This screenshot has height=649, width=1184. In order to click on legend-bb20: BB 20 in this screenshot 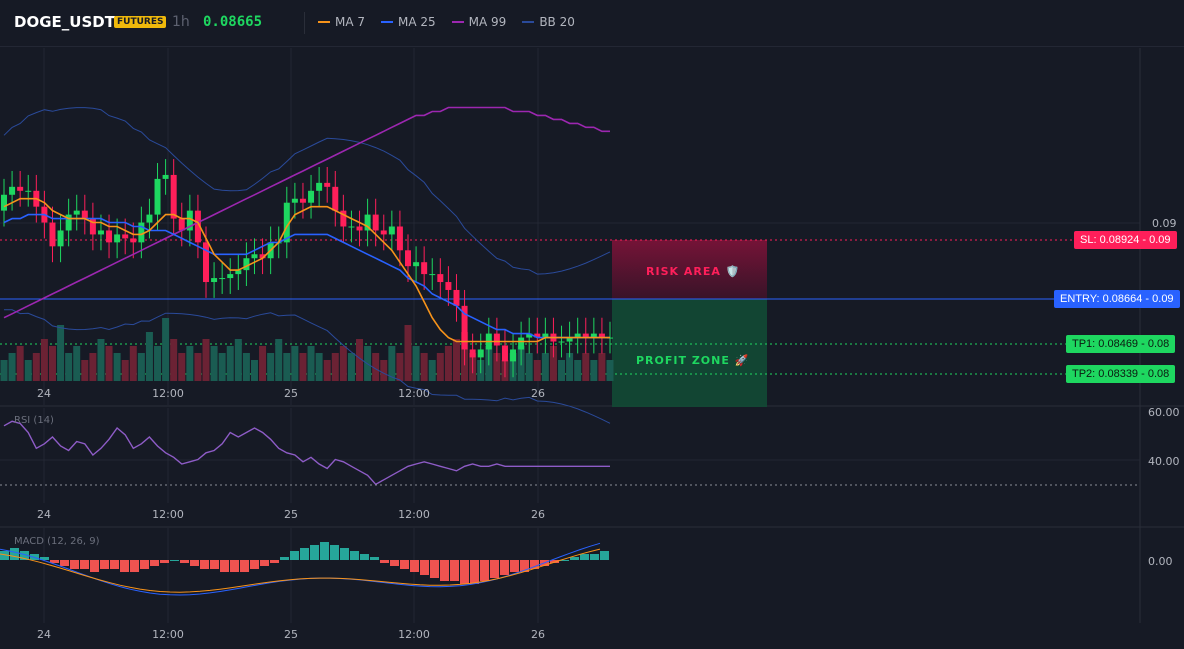, I will do `click(548, 22)`.